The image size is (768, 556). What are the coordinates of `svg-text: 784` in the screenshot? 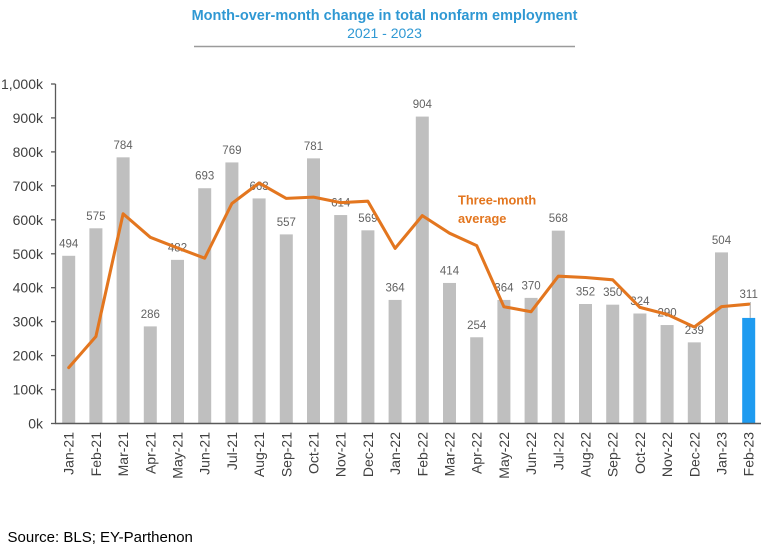 It's located at (124, 146).